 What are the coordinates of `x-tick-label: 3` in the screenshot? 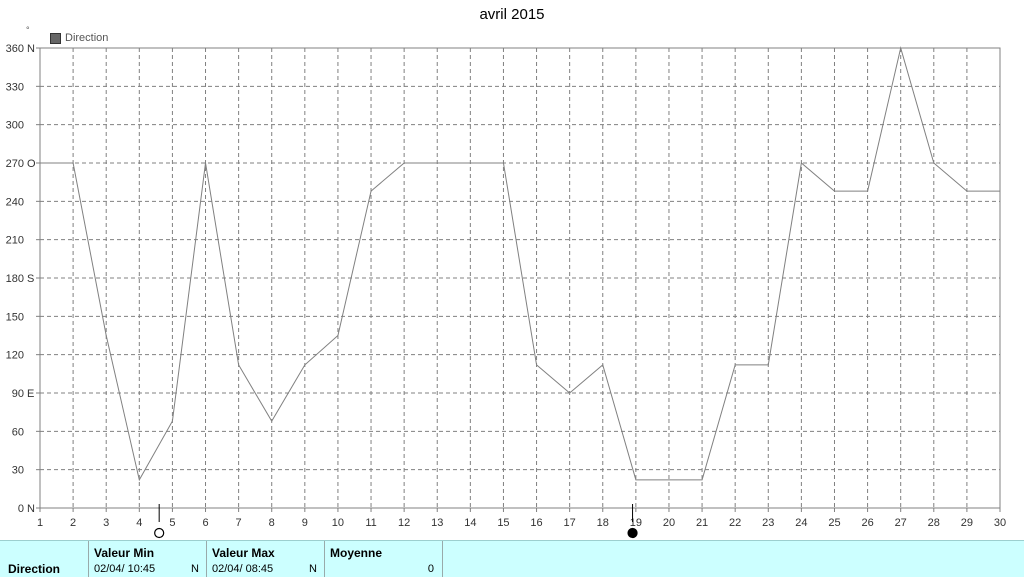 It's located at (106, 523).